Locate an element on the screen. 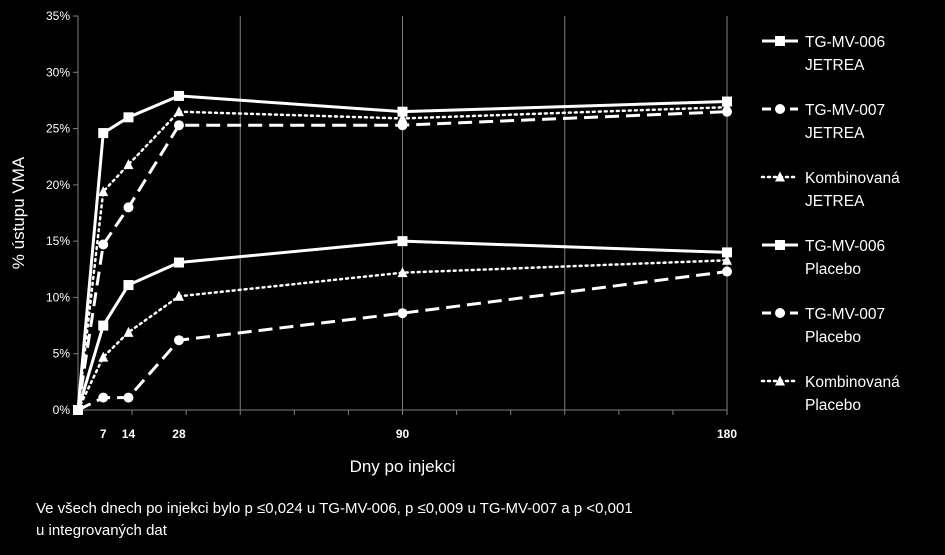  legend-sublabel-3: JETREA is located at coordinates (835, 201).